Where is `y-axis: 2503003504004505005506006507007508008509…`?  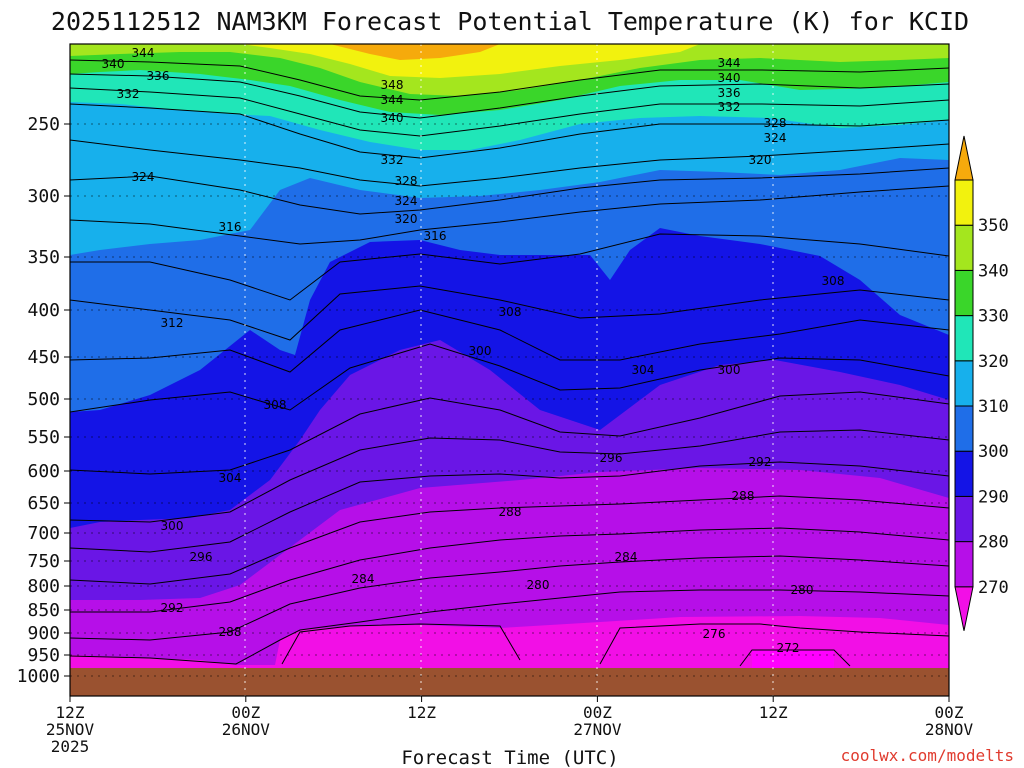
y-axis: 2503003504004505005506006507007508008509… is located at coordinates (43, 400).